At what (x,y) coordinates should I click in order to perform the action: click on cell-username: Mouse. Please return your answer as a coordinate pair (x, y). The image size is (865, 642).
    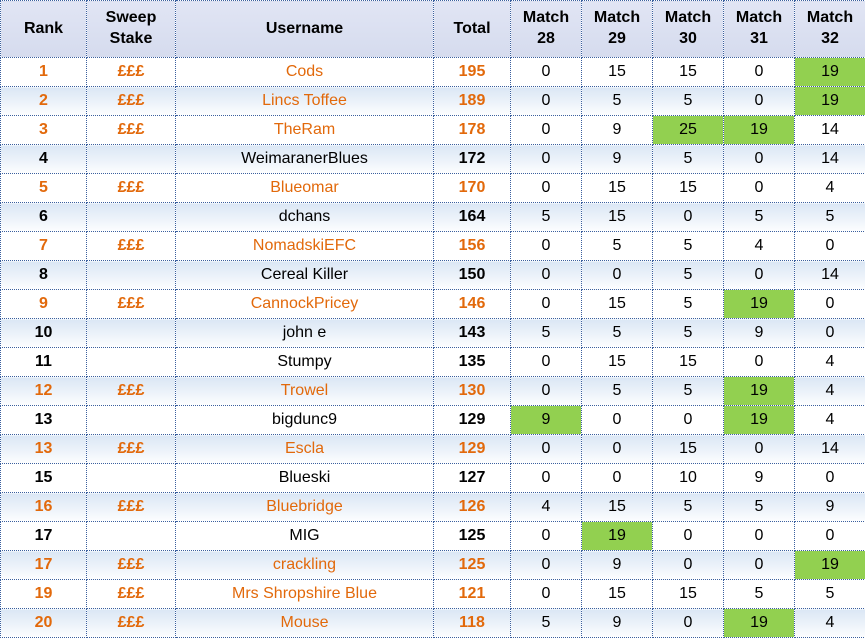
    Looking at the image, I should click on (304, 623).